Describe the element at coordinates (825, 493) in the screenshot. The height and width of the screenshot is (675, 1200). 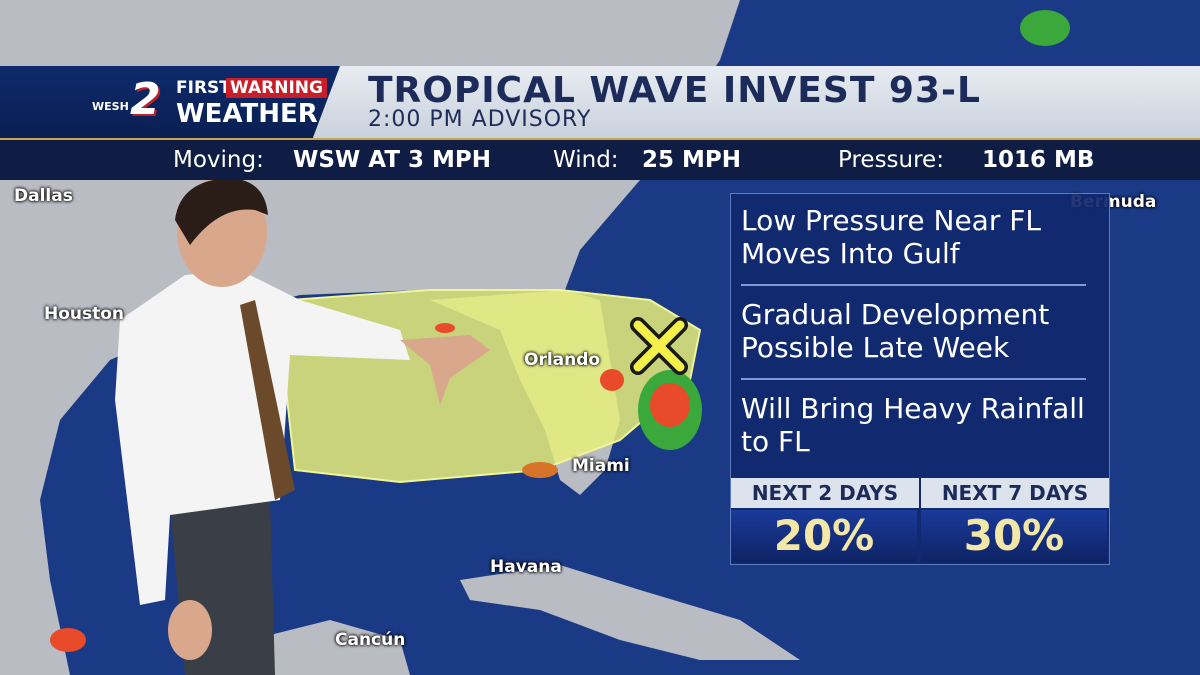
I see `outlook-period: NEXT 2 DAYS` at that location.